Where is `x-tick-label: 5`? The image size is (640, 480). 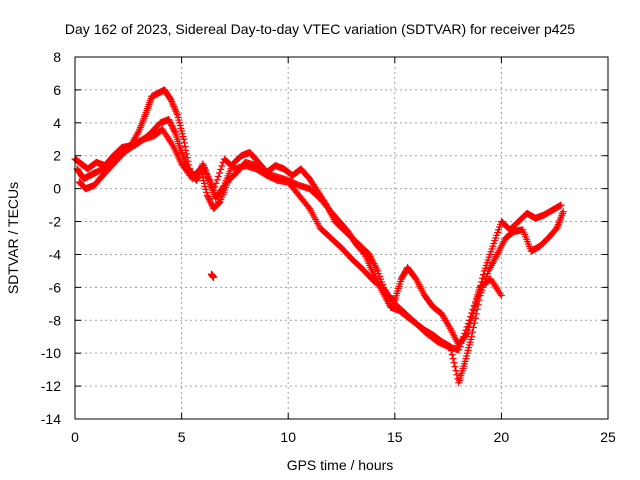
x-tick-label: 5 is located at coordinates (182, 437).